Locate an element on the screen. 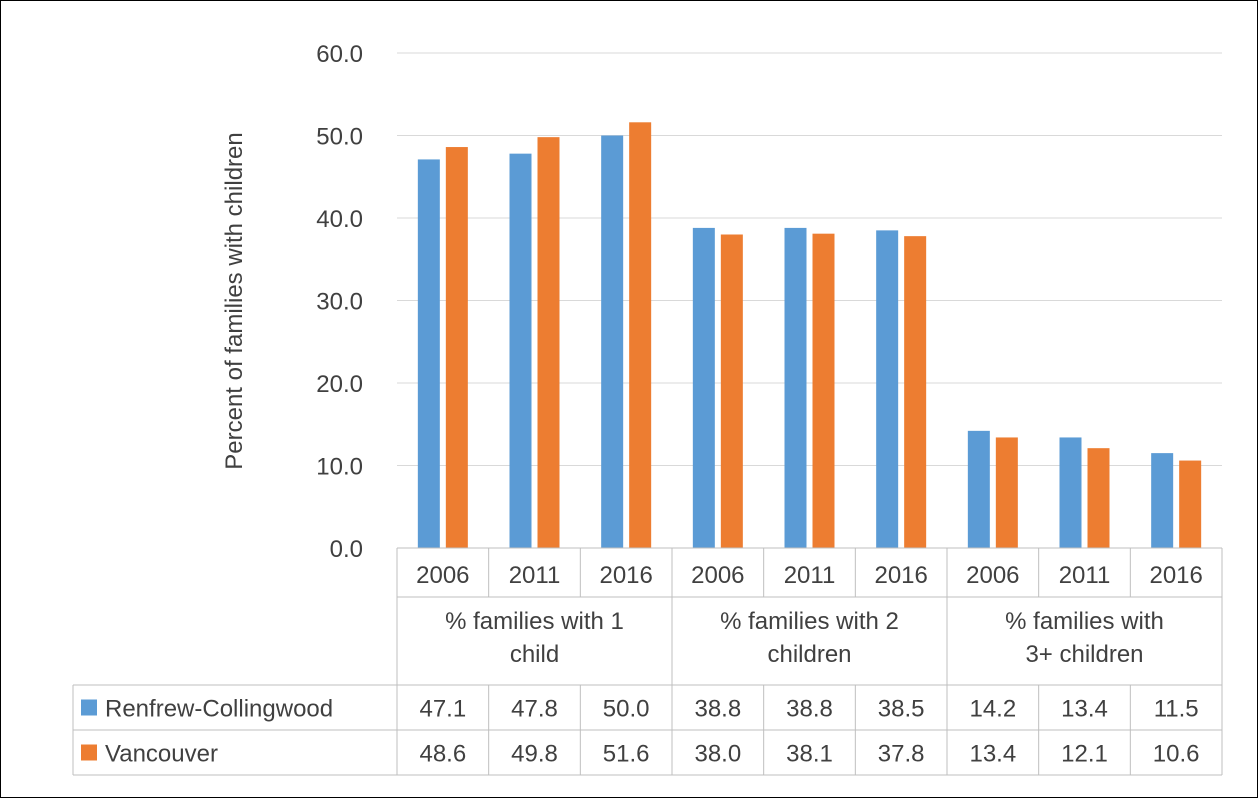 This screenshot has width=1260, height=800. data-label: 11.5 is located at coordinates (1176, 709).